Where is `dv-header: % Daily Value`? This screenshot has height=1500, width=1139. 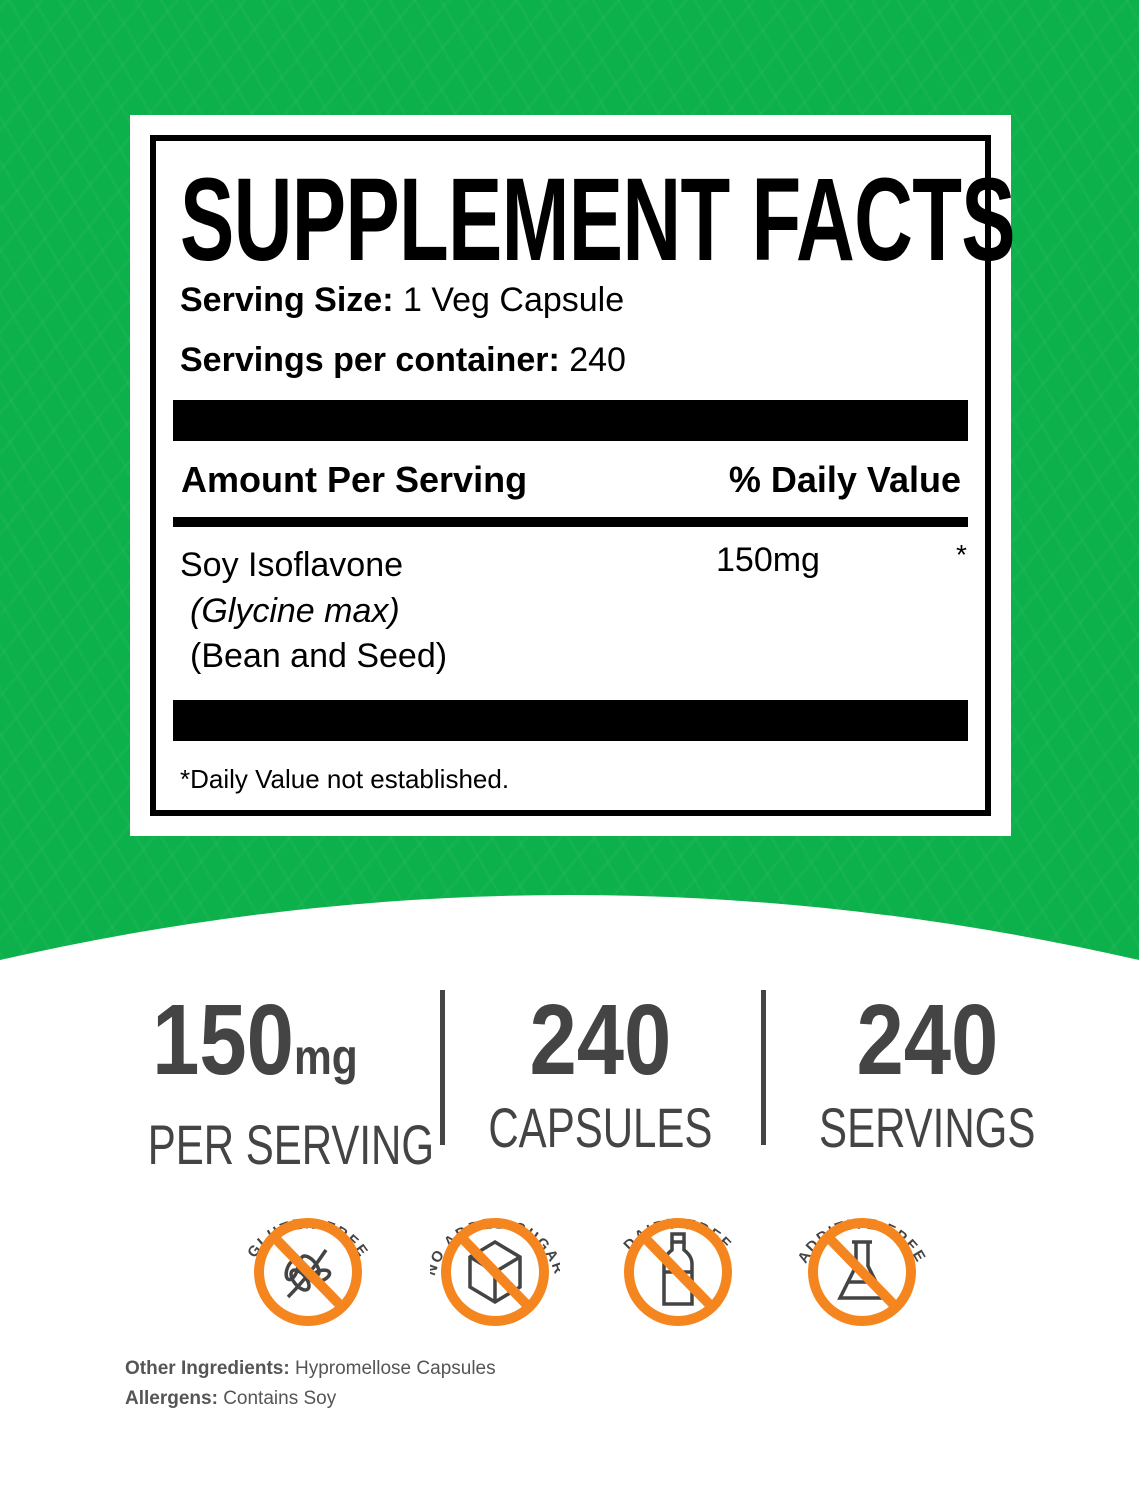
dv-header: % Daily Value is located at coordinates (844, 479).